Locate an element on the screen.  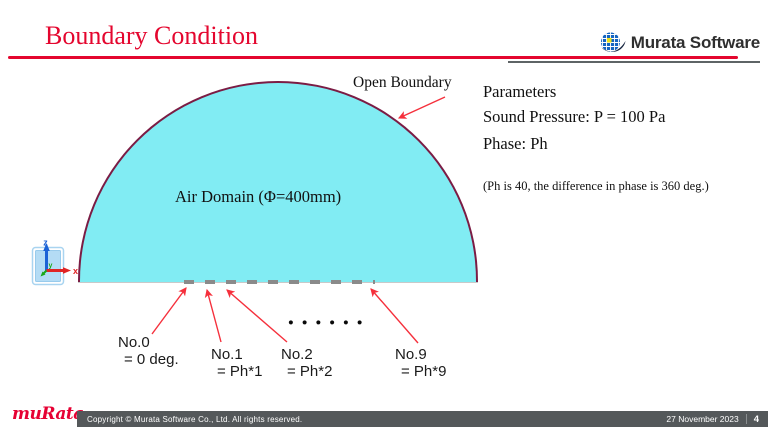
segment-label-no9: No.9 = Ph*9 is located at coordinates (420, 363).